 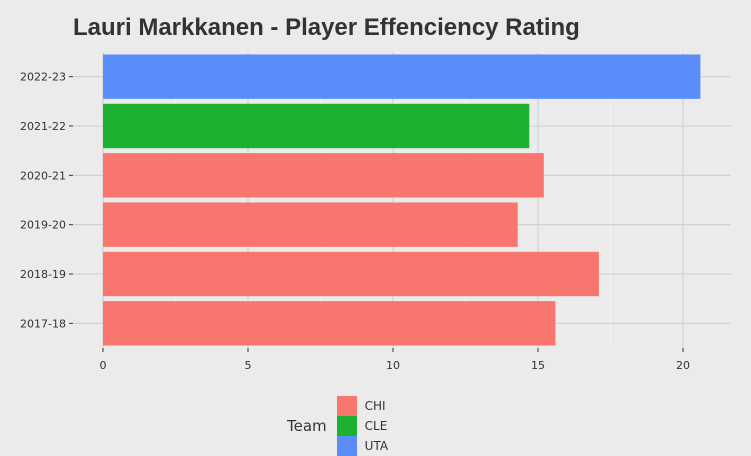 I want to click on y-tick-label: 2018-19, so click(x=43, y=274).